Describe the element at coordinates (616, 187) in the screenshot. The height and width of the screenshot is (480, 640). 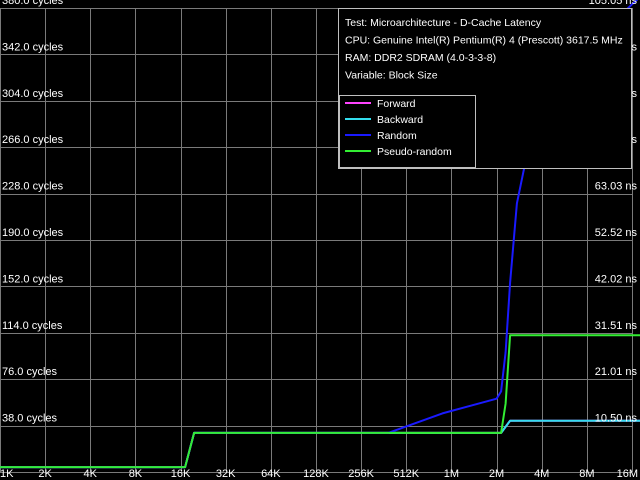
I see `y-right-tick-label: 63.03 ns` at that location.